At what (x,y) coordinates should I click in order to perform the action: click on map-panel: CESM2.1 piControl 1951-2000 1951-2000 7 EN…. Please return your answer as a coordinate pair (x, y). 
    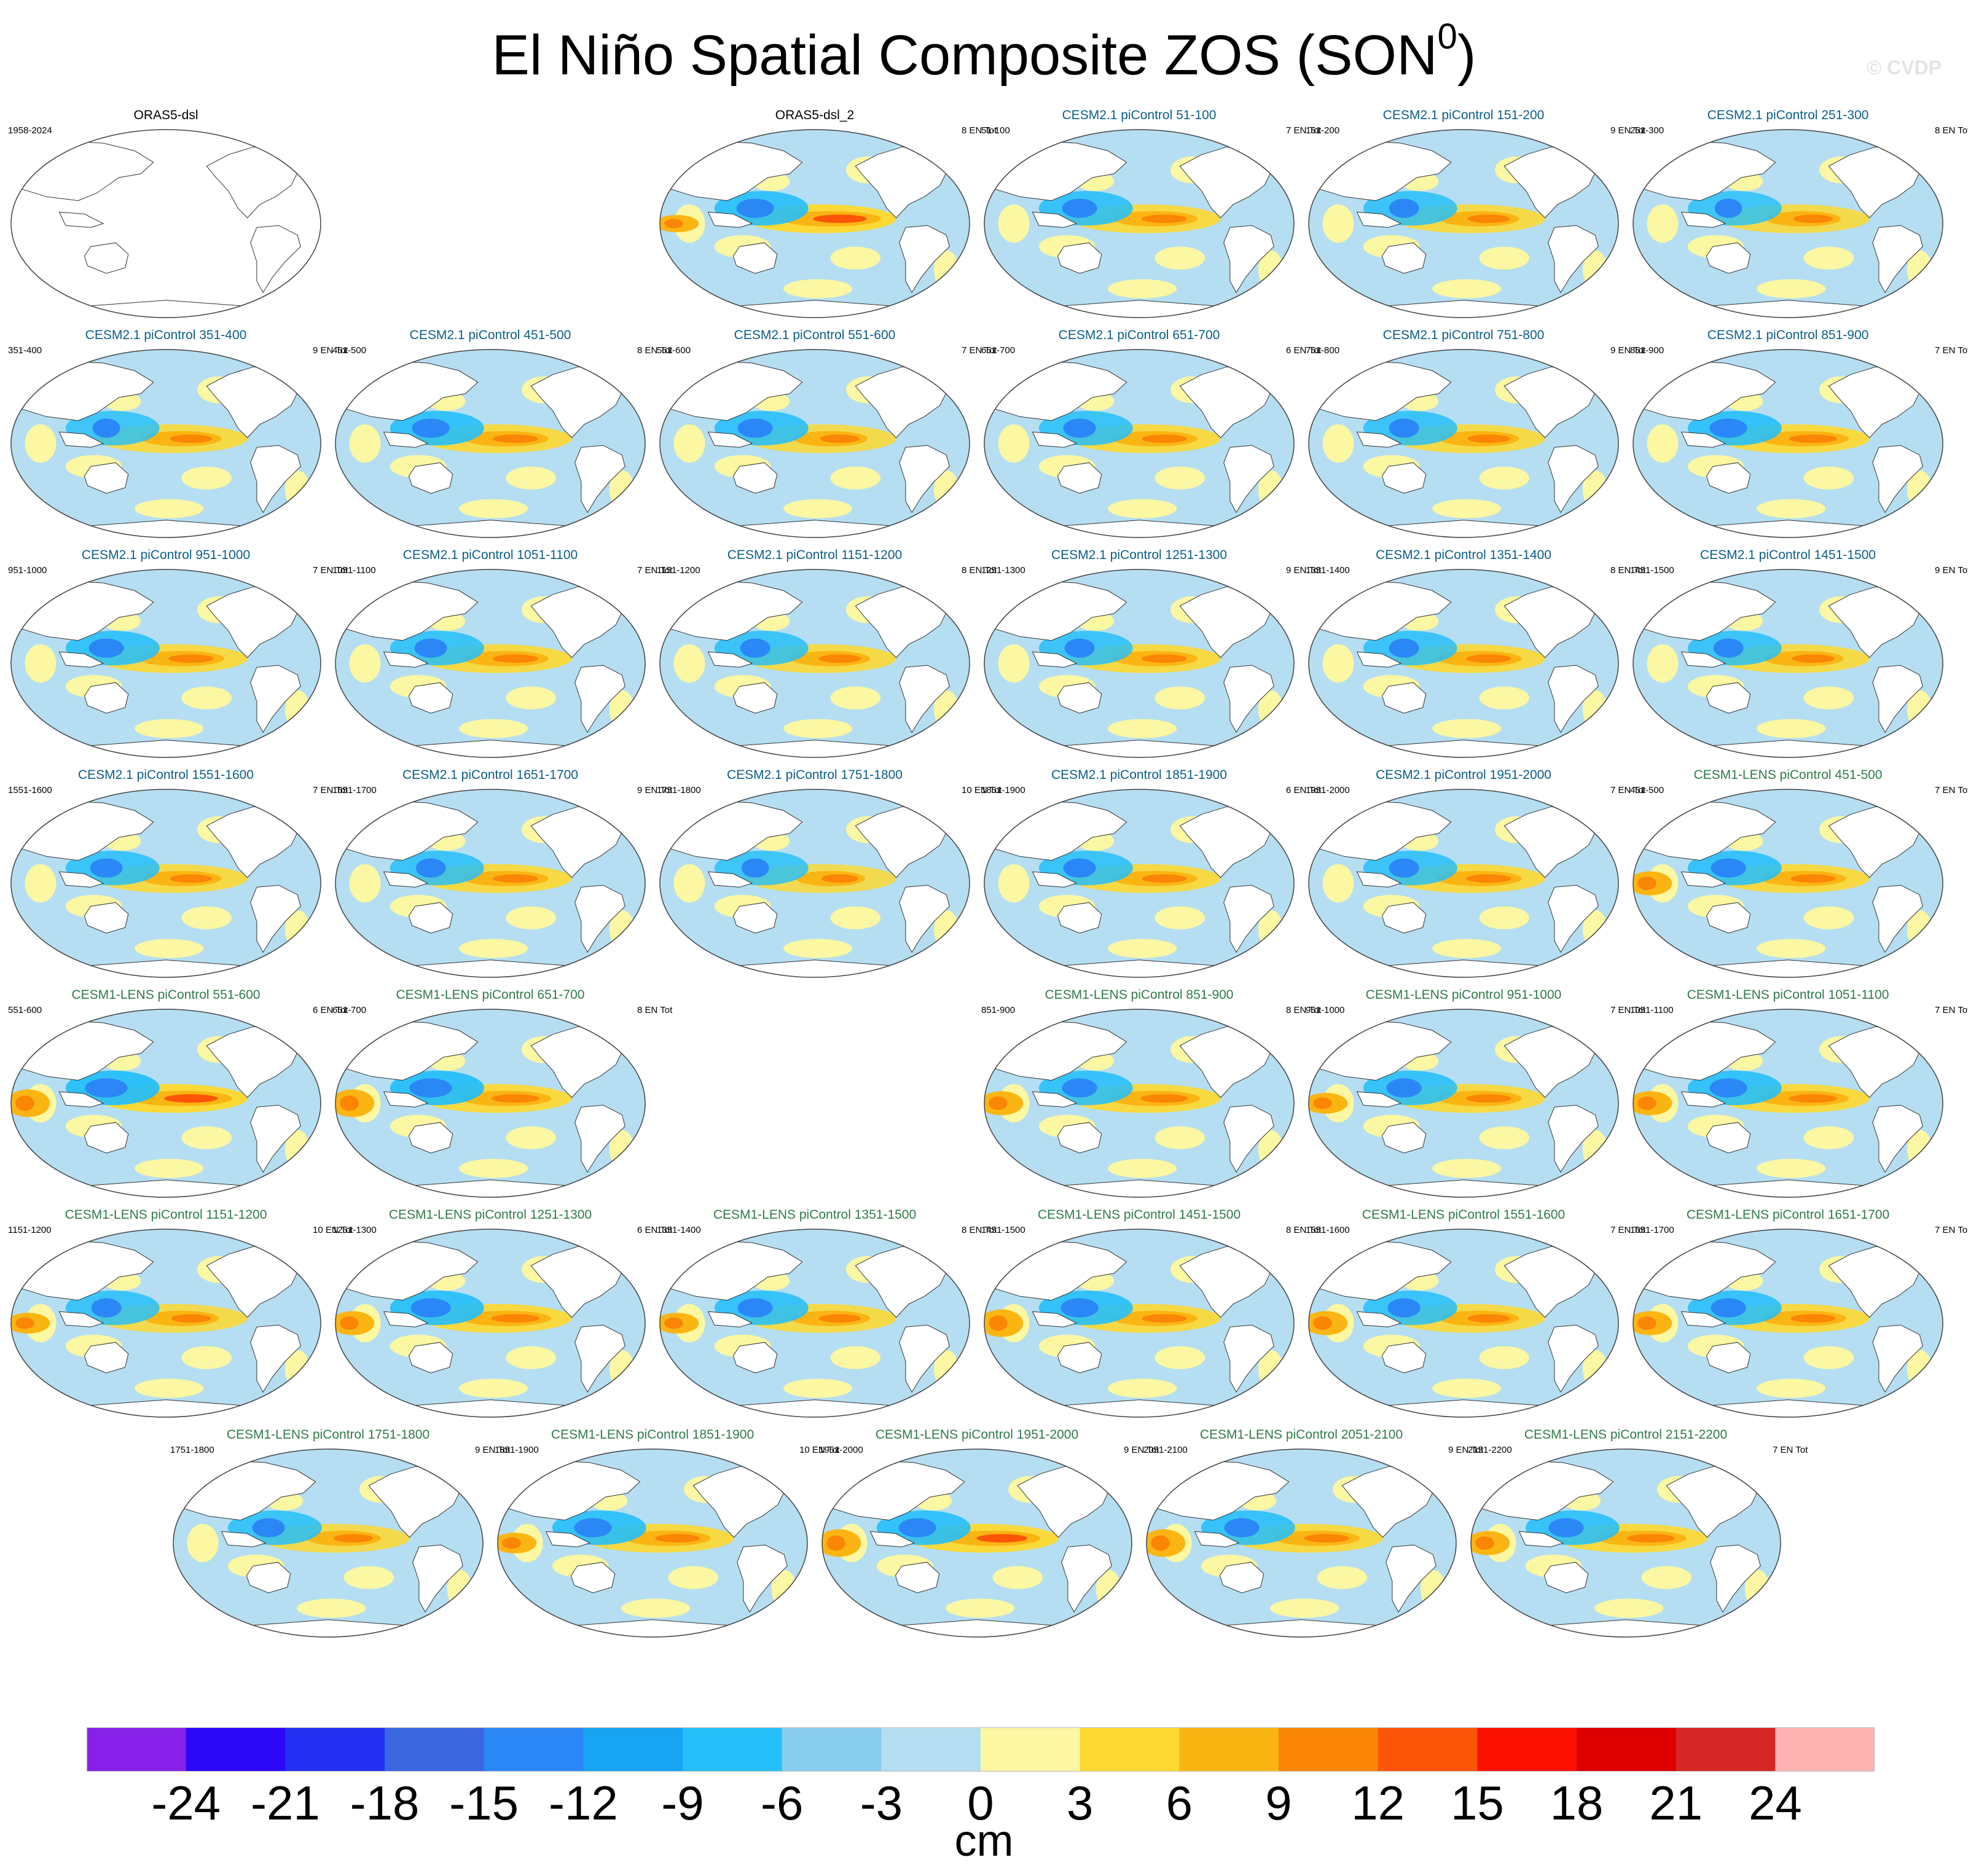
    Looking at the image, I should click on (1473, 869).